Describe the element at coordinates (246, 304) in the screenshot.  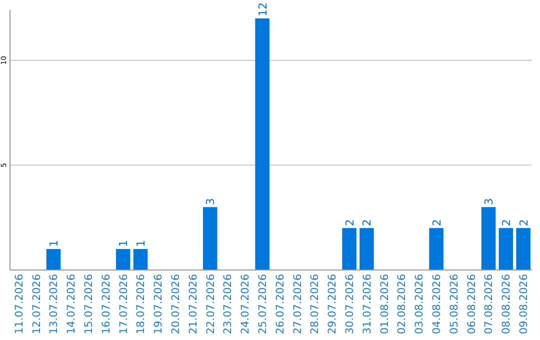
I see `x-tick-label: 24.07.2026` at that location.